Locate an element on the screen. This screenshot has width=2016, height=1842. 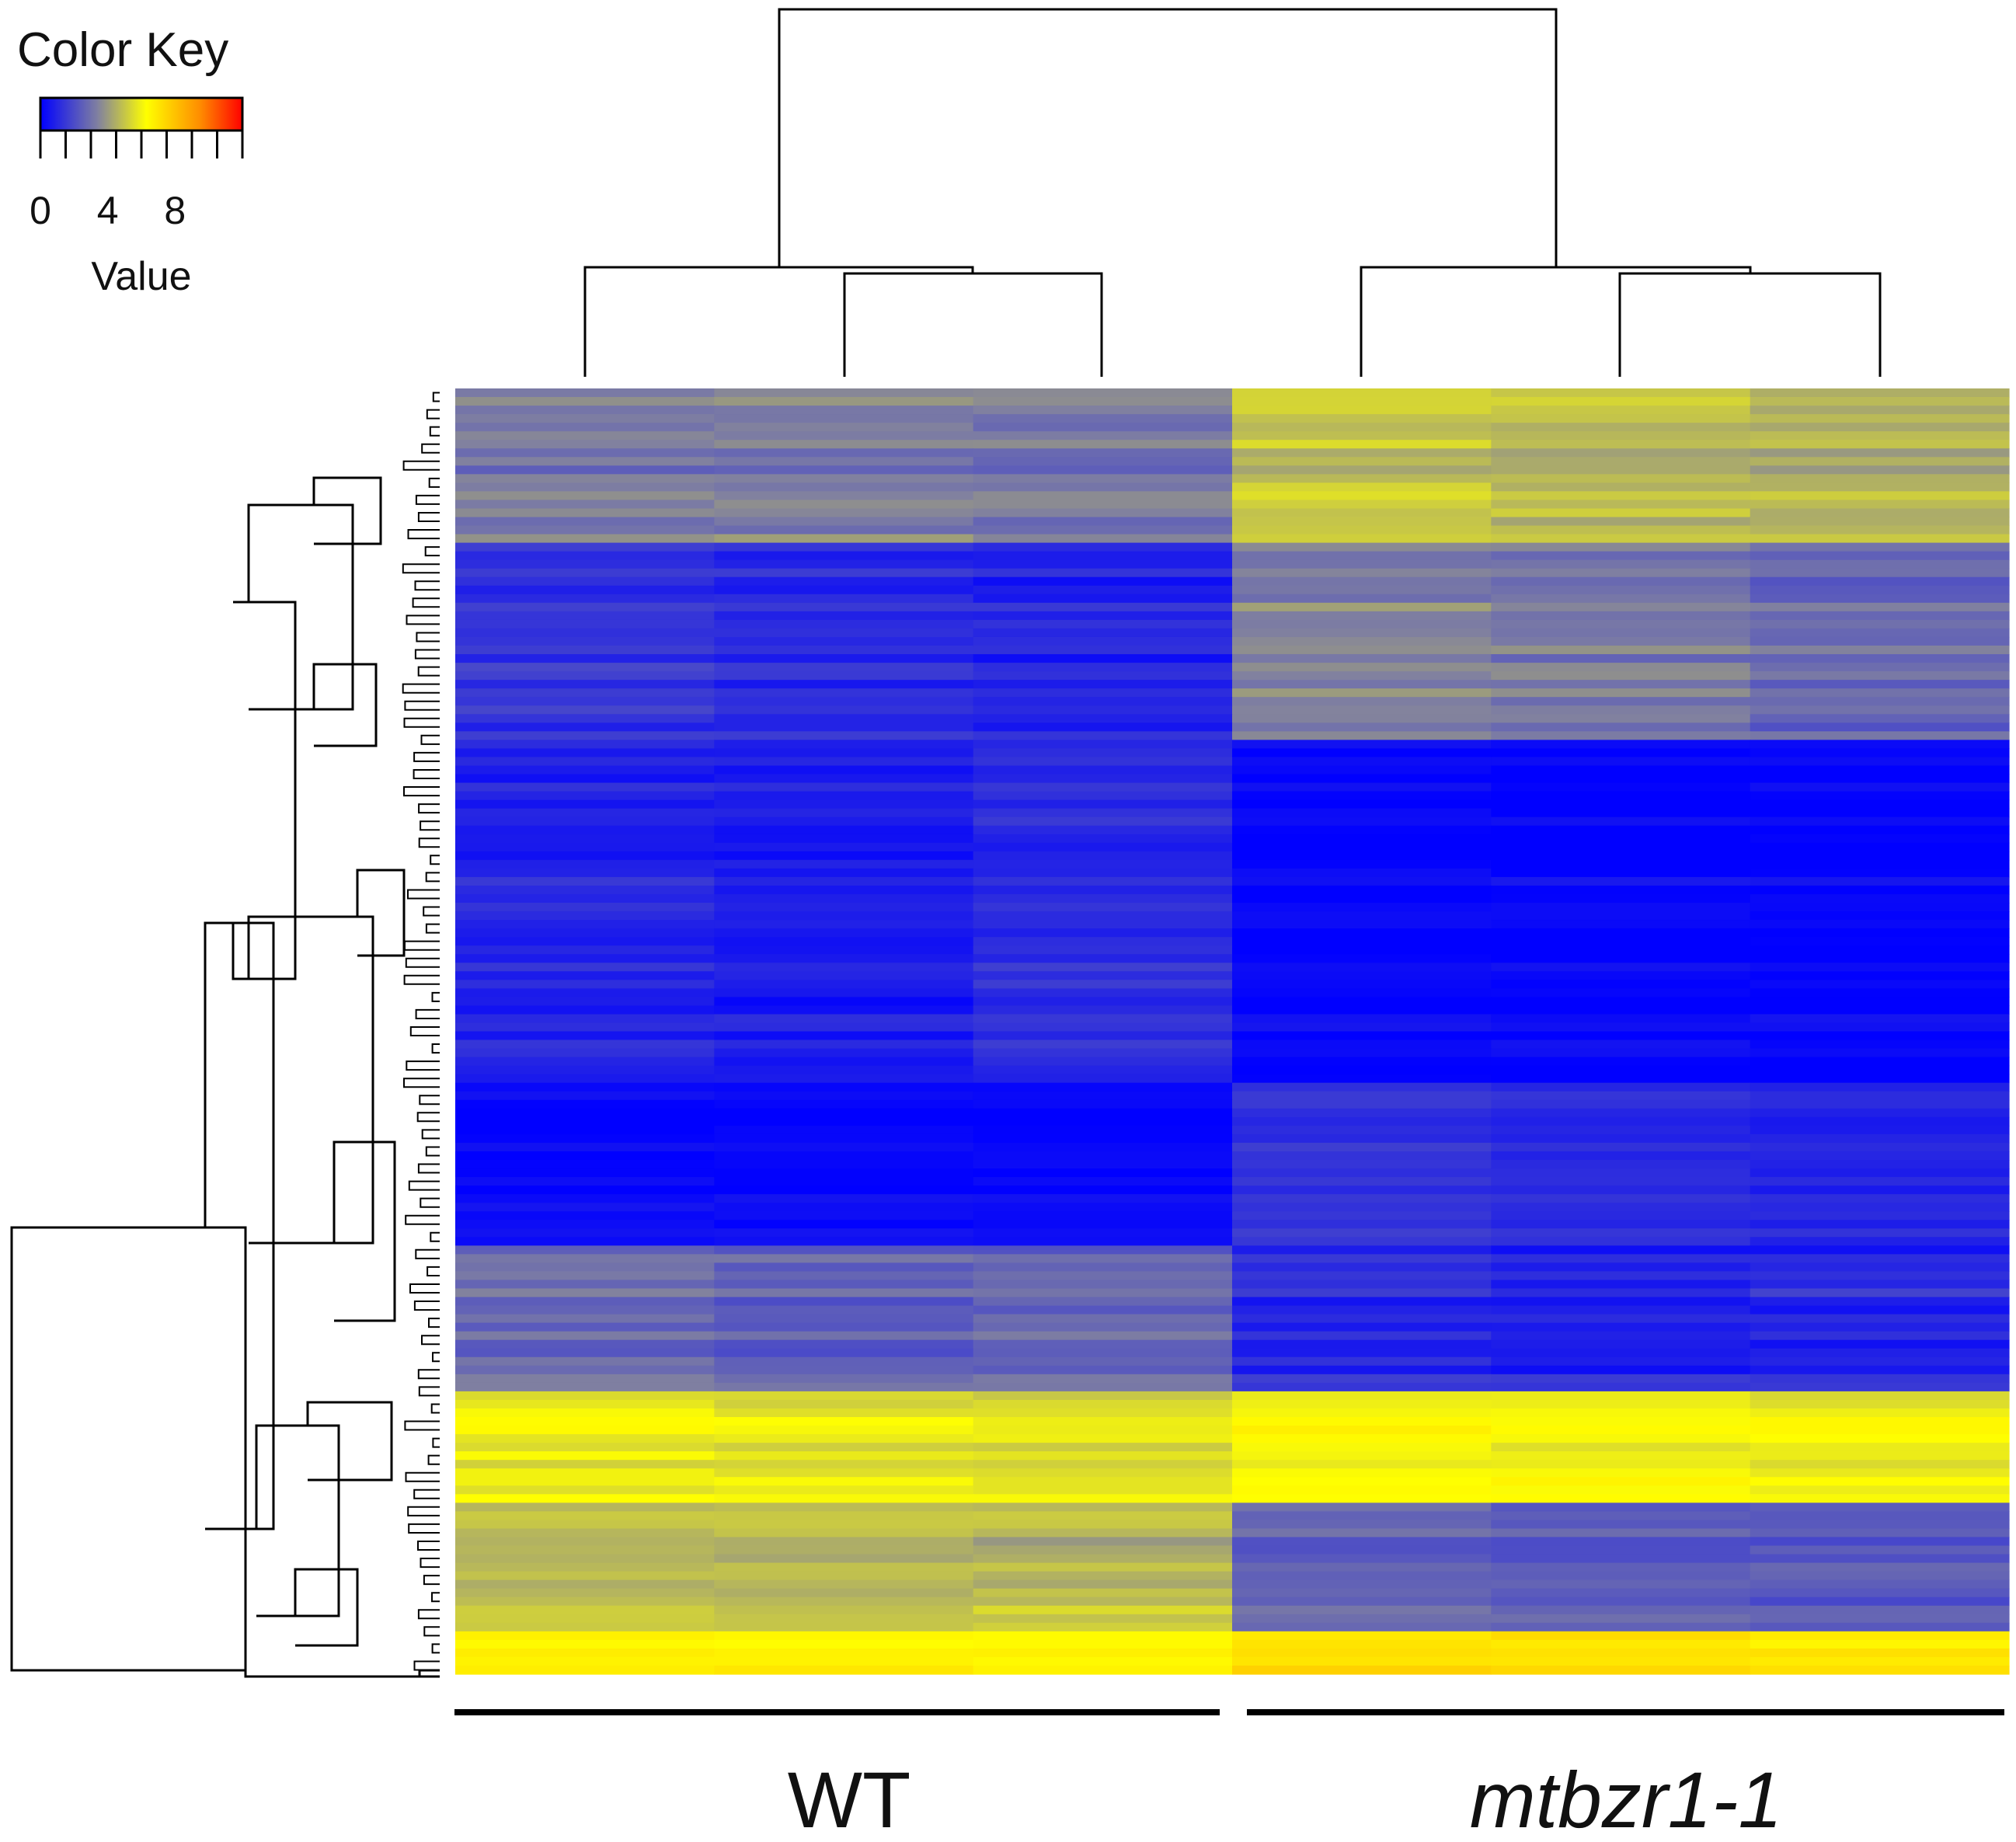
row-dendrogram-leaves is located at coordinates (421, 1031).